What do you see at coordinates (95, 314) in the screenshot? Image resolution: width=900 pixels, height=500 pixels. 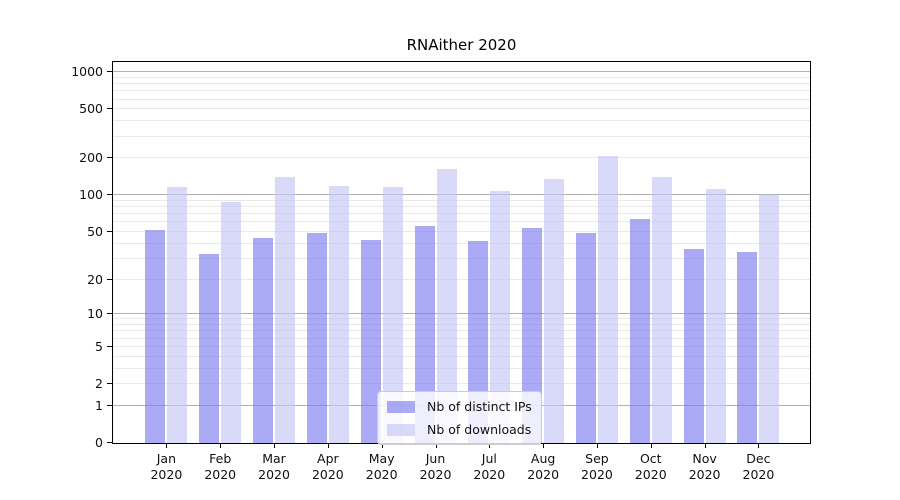 I see `y-tick-label-10: 10` at bounding box center [95, 314].